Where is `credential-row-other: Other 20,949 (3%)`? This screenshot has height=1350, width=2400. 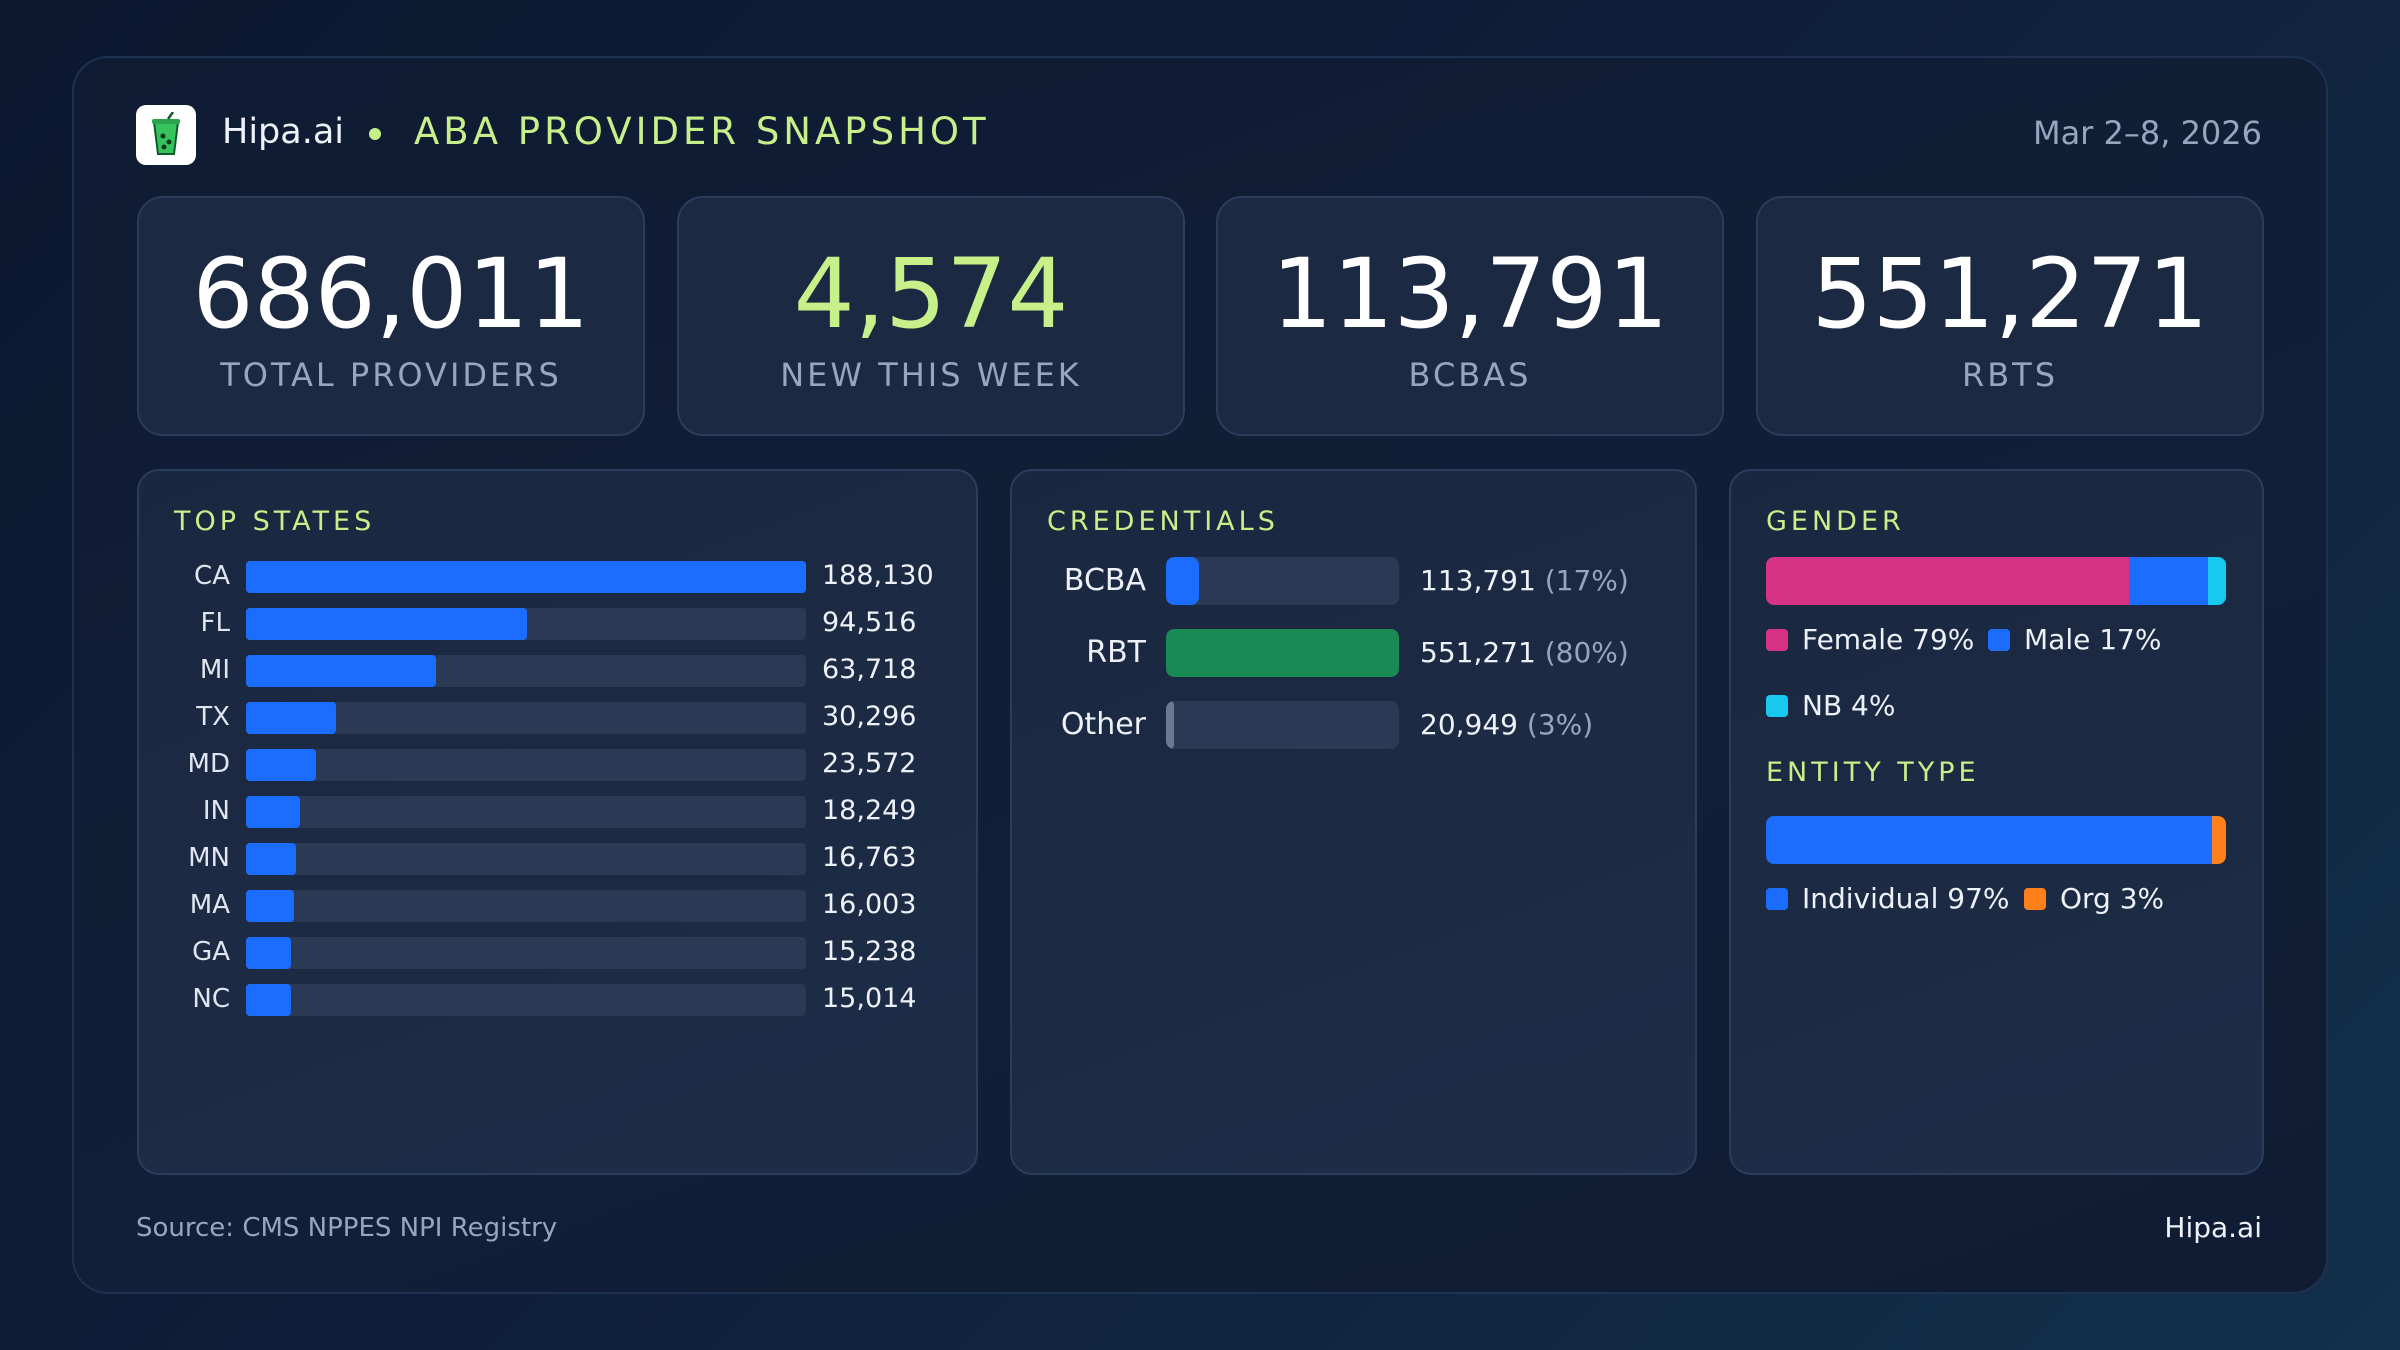 credential-row-other: Other 20,949 (3%) is located at coordinates (1365, 725).